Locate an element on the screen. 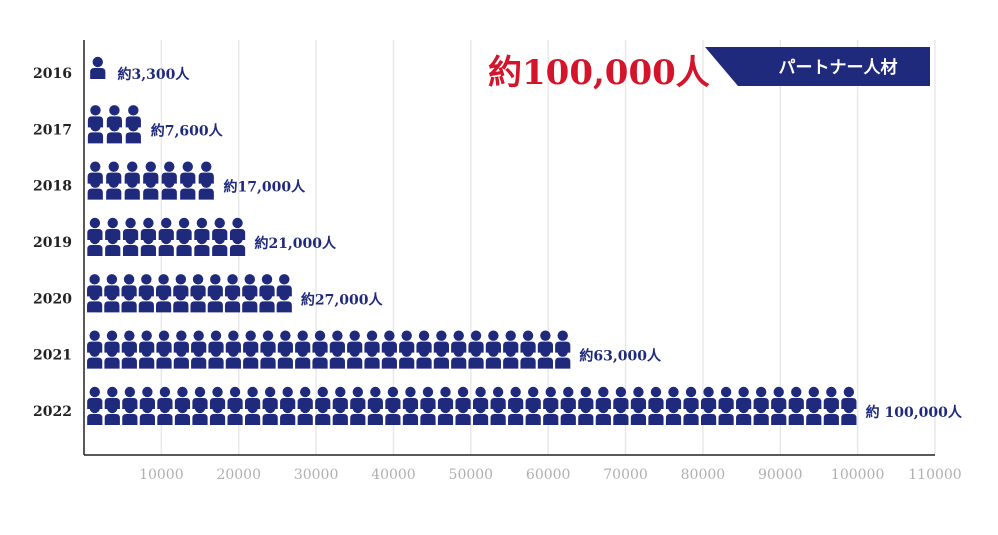  year-label: 2021 is located at coordinates (52, 356).